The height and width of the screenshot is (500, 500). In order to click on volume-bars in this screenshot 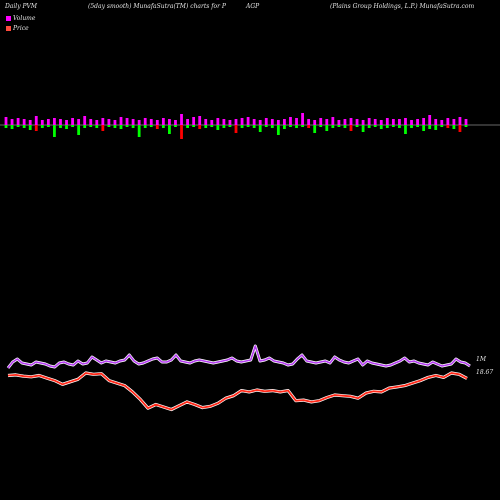, I will do `click(236, 126)`.